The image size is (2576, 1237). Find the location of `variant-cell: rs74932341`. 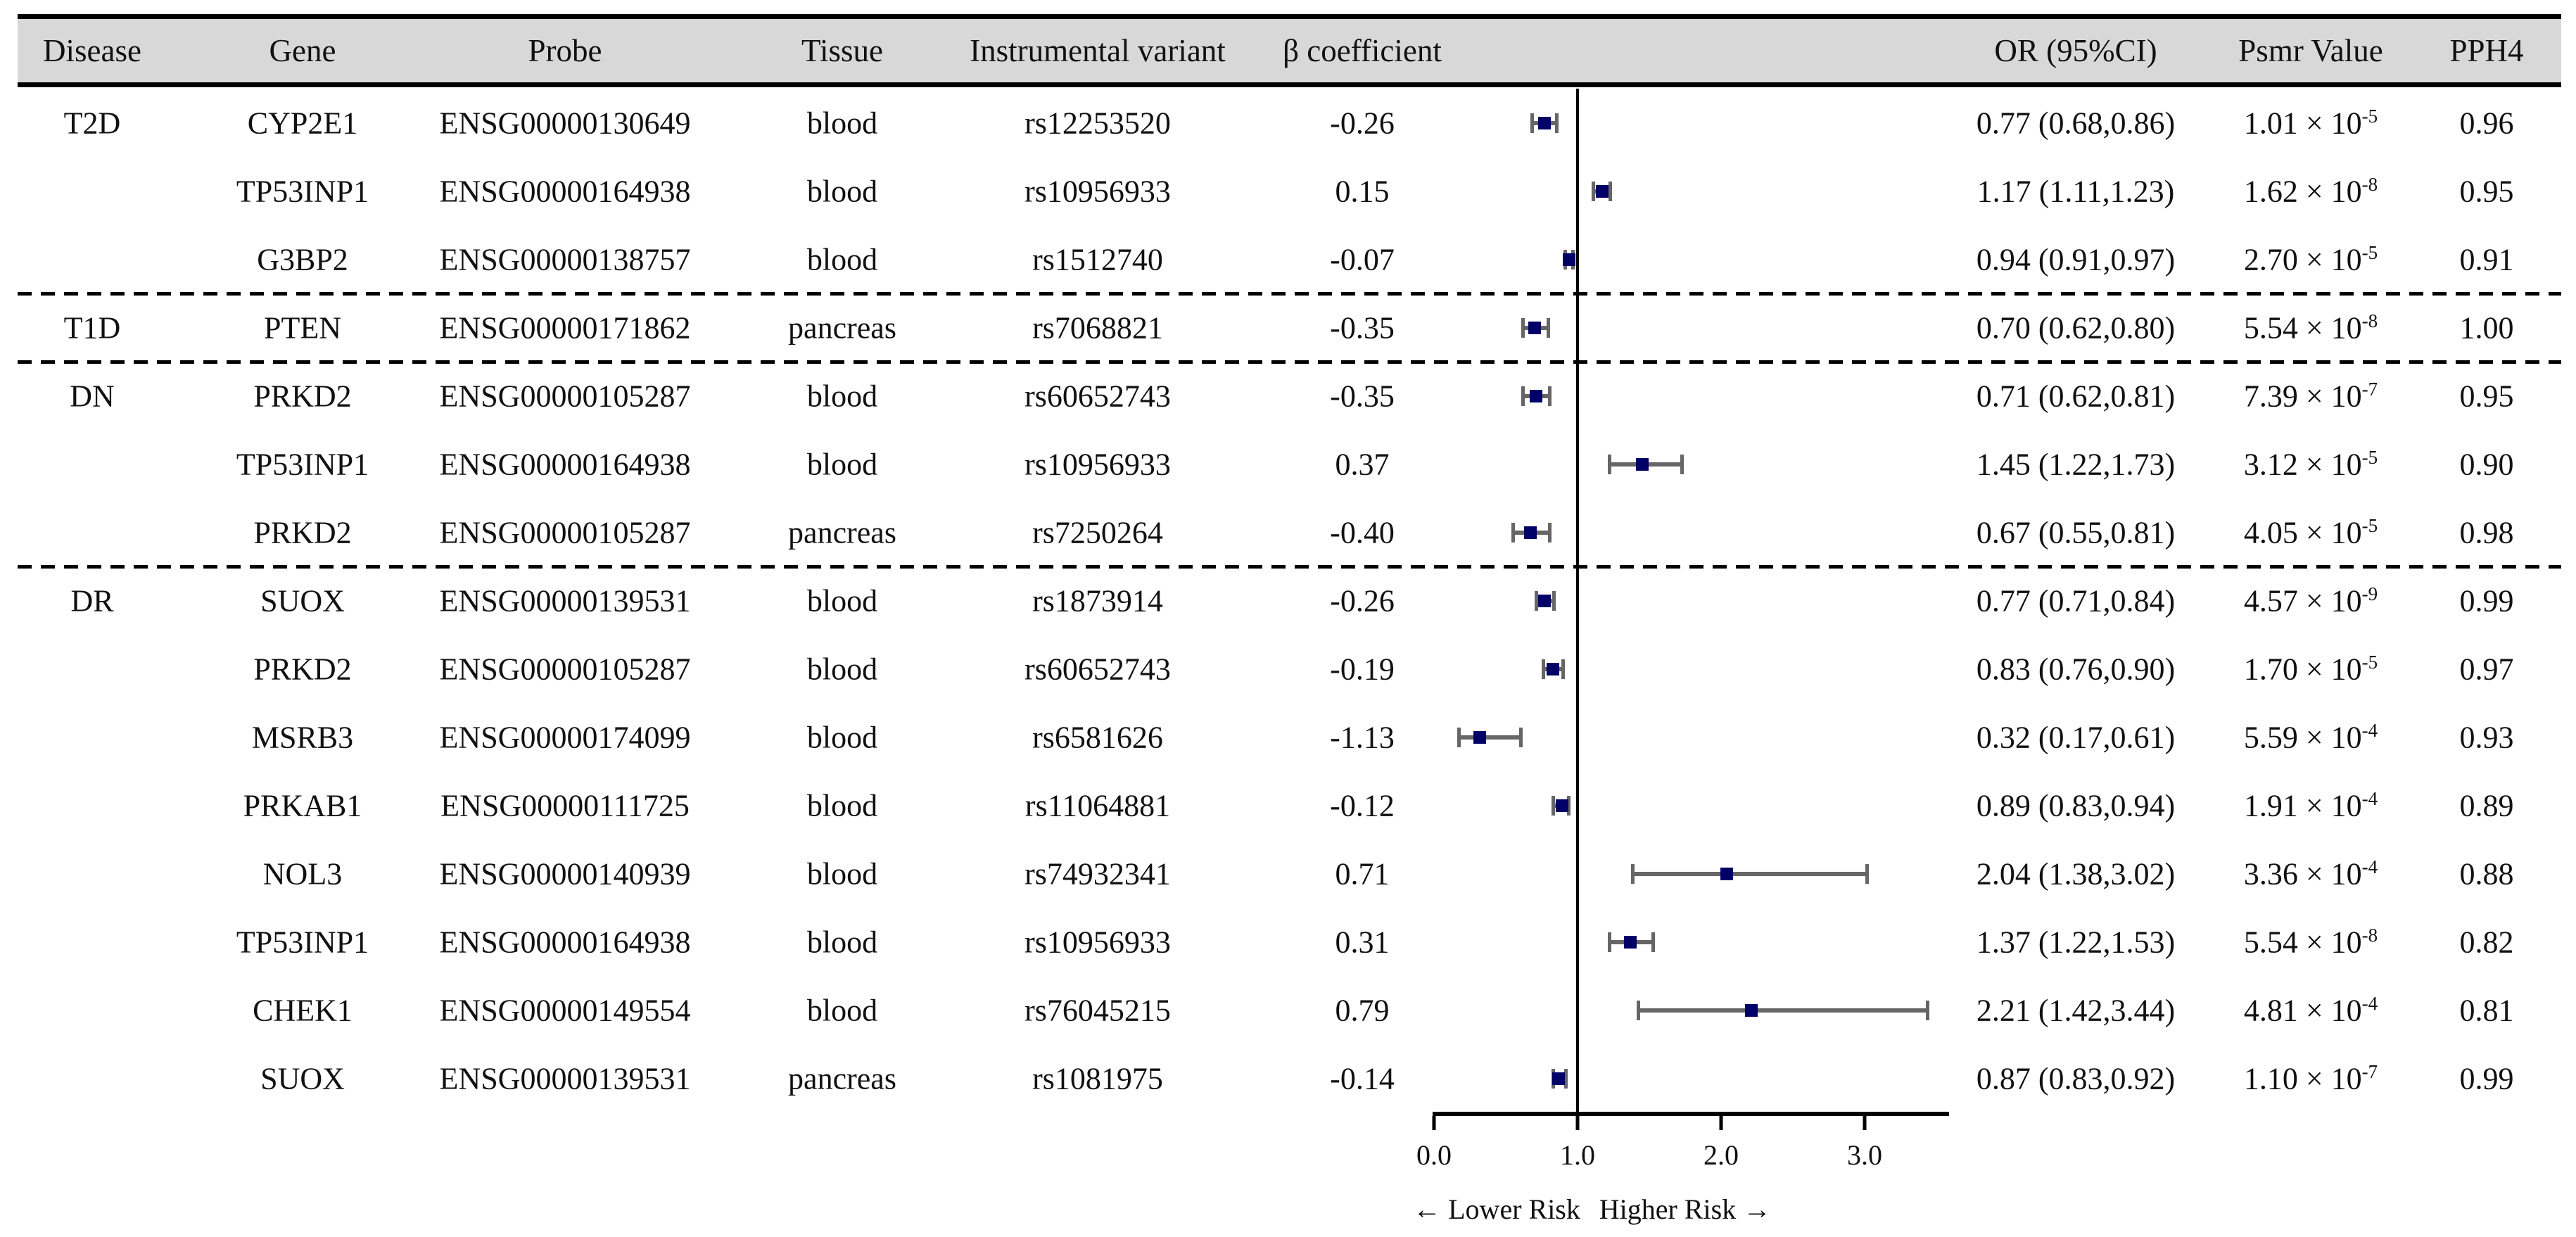

variant-cell: rs74932341 is located at coordinates (1097, 873).